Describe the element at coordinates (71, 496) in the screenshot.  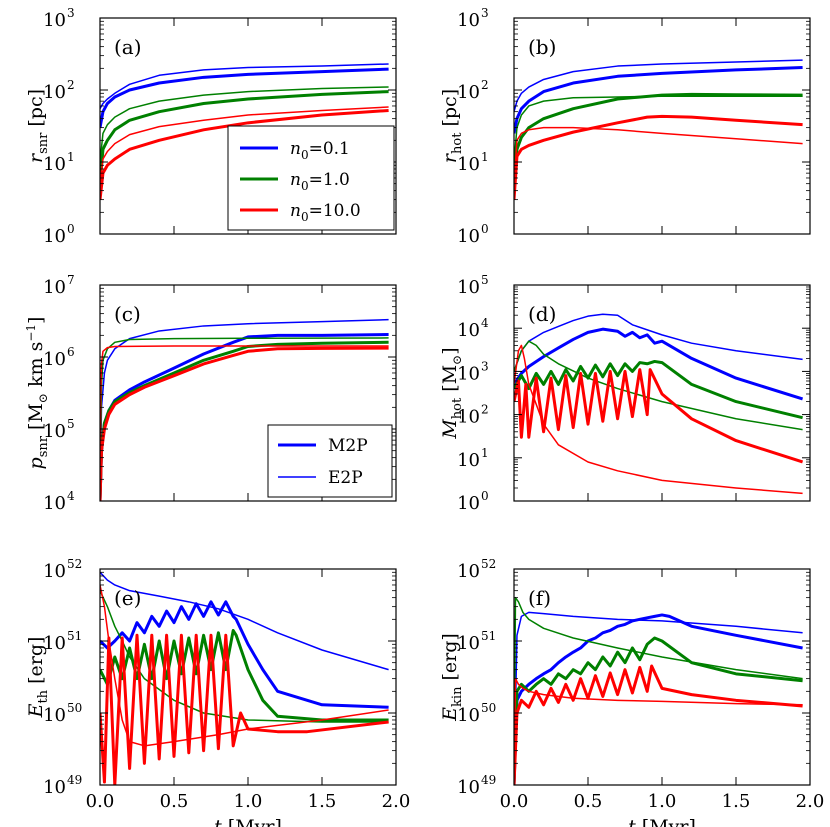
I see `y-tick-exponent: 4` at that location.